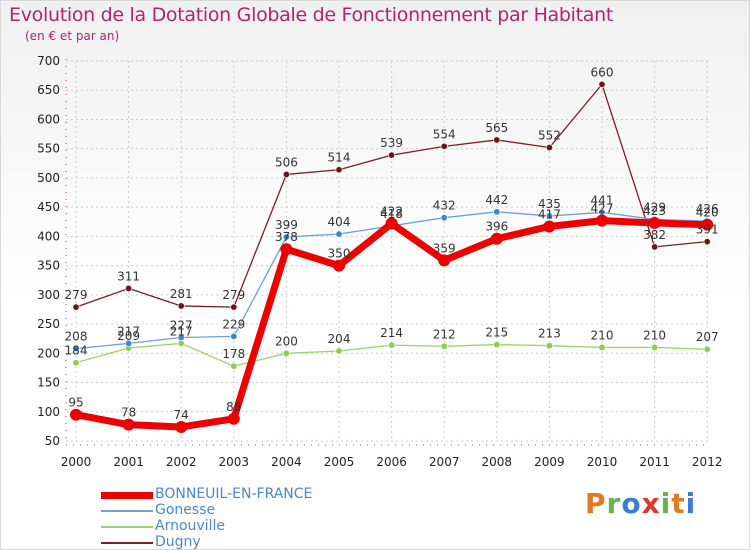 Image resolution: width=750 pixels, height=550 pixels. I want to click on data-label: 217, so click(128, 331).